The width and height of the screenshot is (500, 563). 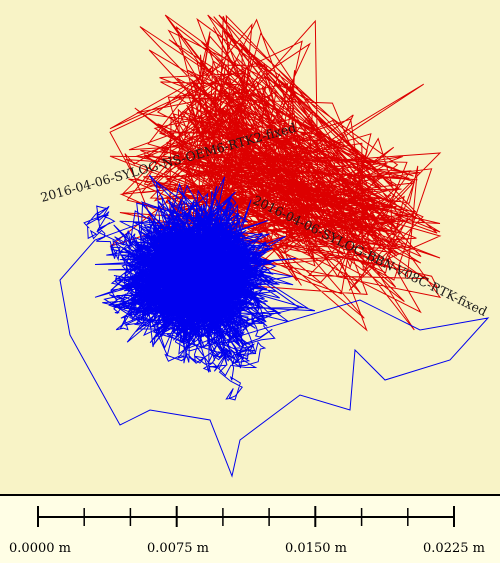 What do you see at coordinates (316, 548) in the screenshot?
I see `scale-label-2: 0.0150 m` at bounding box center [316, 548].